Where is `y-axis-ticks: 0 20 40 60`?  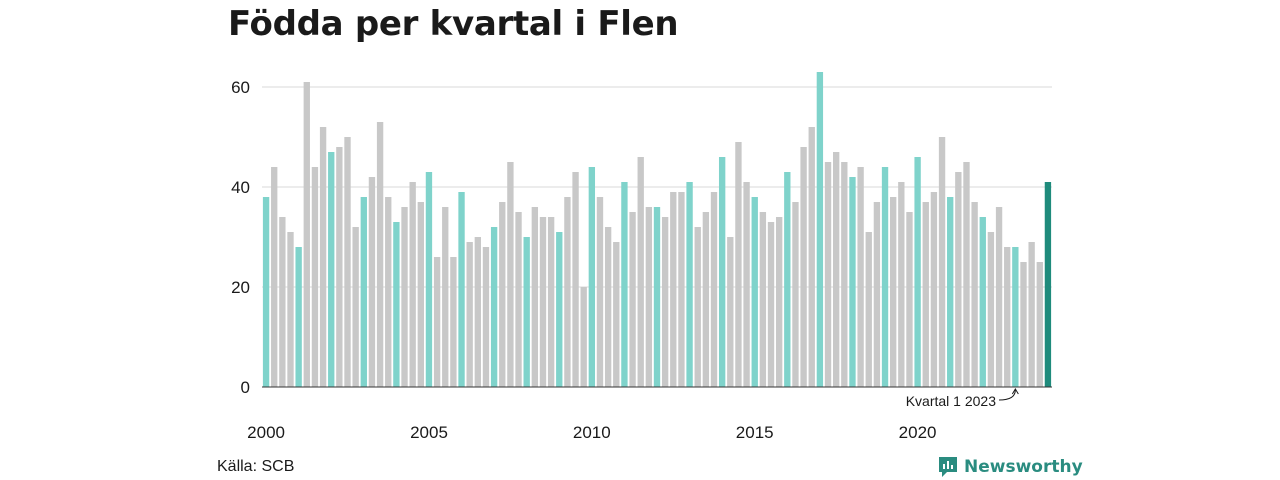 y-axis-ticks: 0 20 40 60 is located at coordinates (240, 237).